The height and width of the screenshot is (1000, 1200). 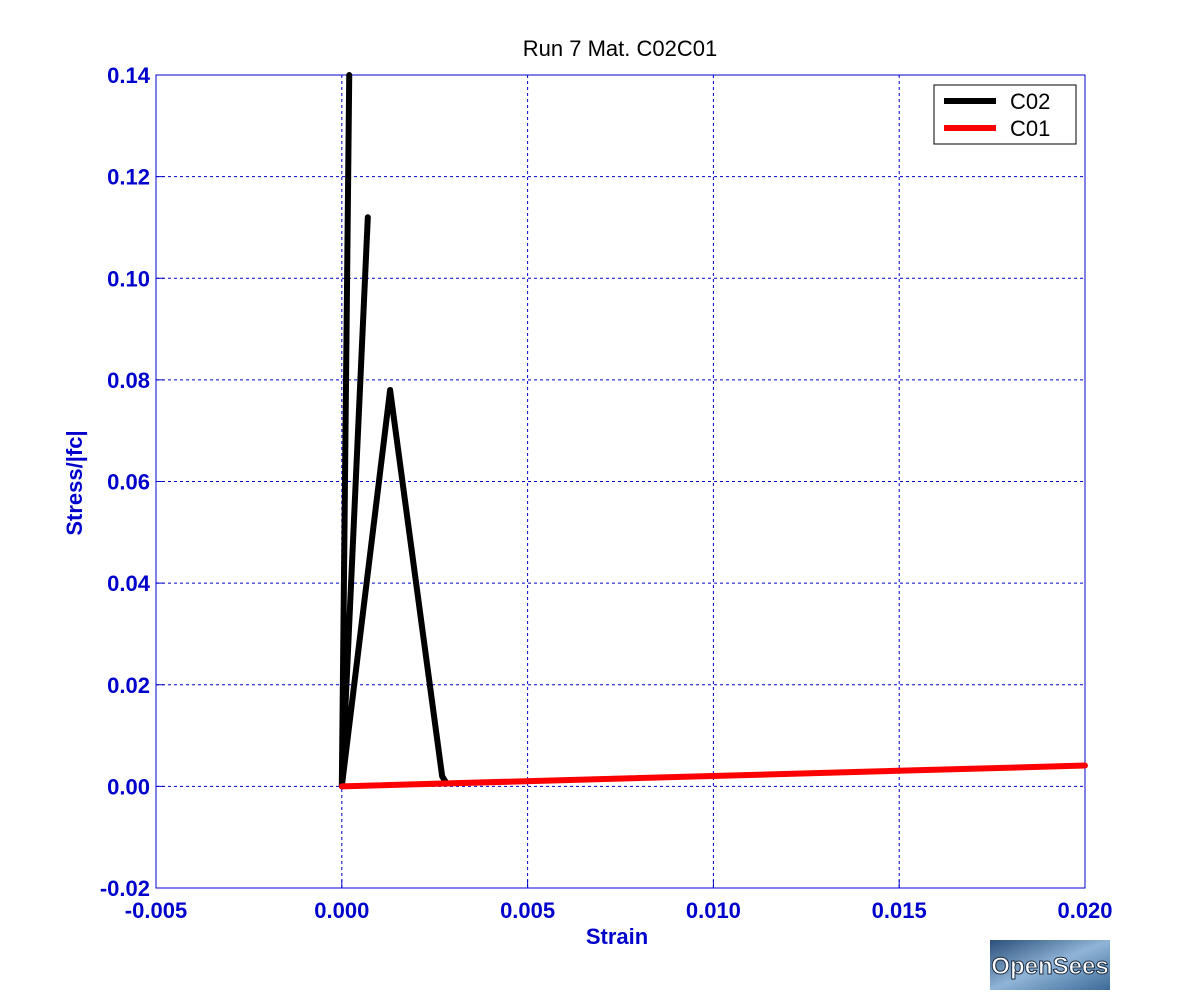 I want to click on y-tick-label: 0.08, so click(x=128, y=380).